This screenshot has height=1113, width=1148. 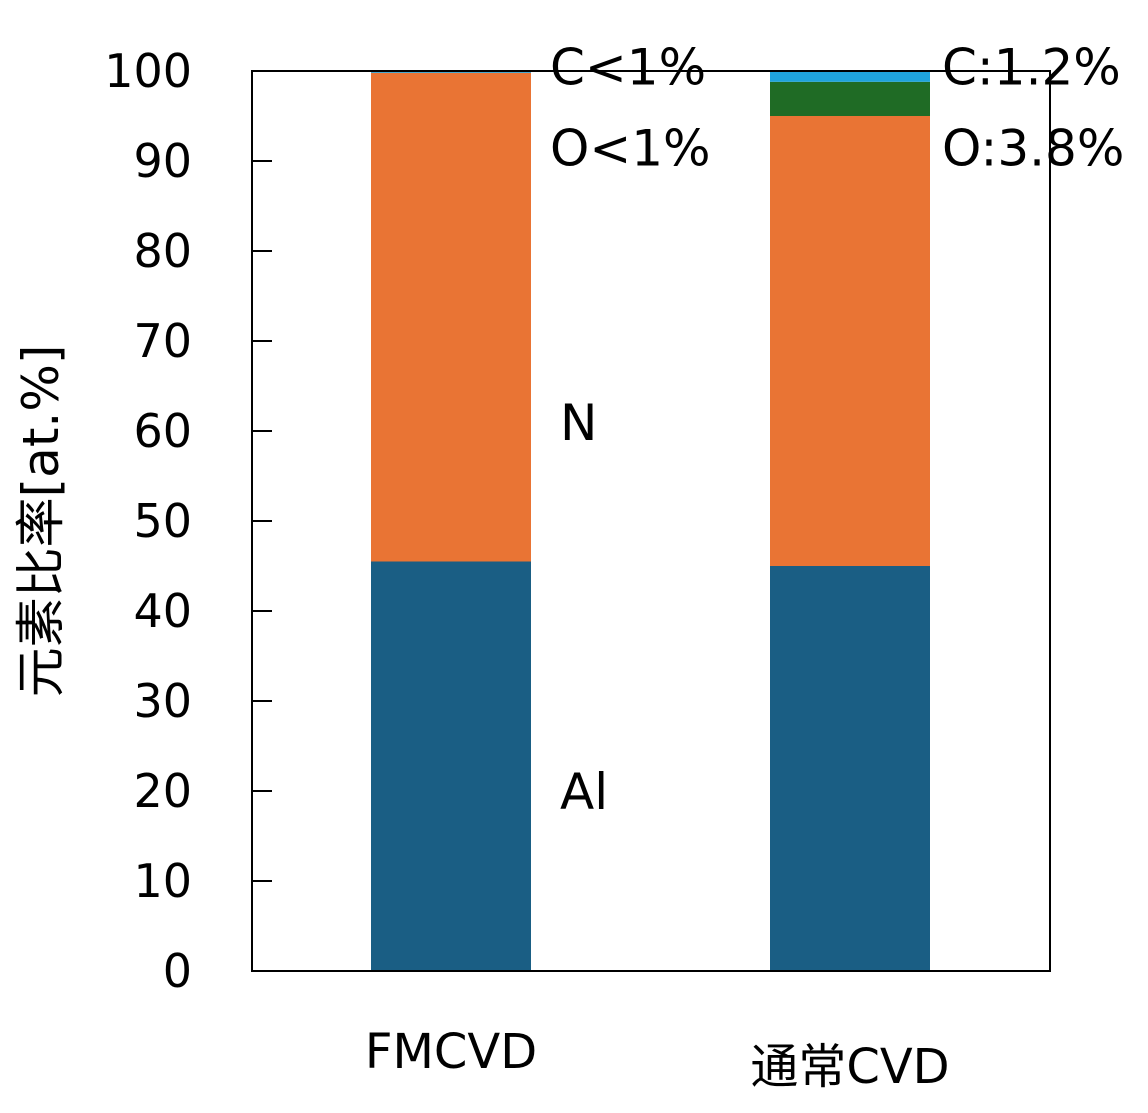 What do you see at coordinates (162, 251) in the screenshot?
I see `y-tick-label-80: 80` at bounding box center [162, 251].